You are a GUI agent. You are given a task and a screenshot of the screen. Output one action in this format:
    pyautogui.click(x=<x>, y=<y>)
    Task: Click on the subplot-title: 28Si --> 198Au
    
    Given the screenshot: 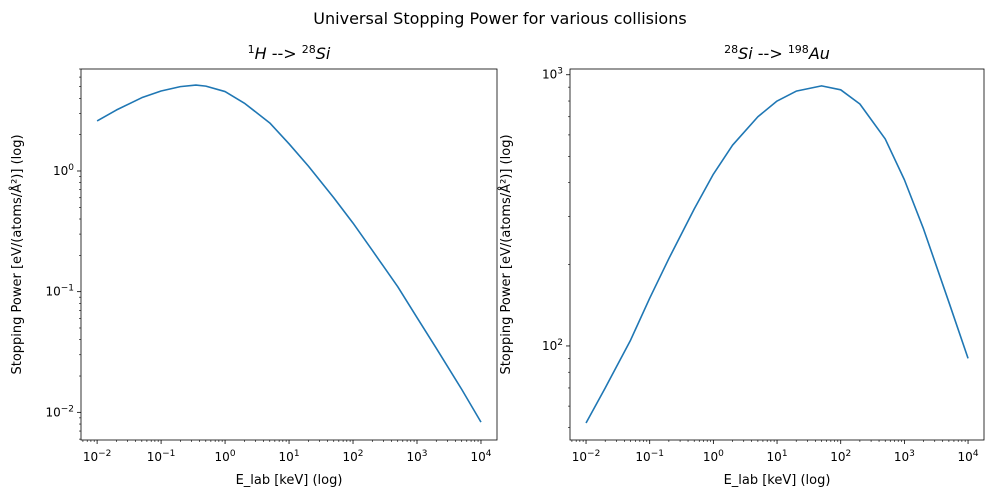 What is the action you would take?
    pyautogui.click(x=777, y=53)
    